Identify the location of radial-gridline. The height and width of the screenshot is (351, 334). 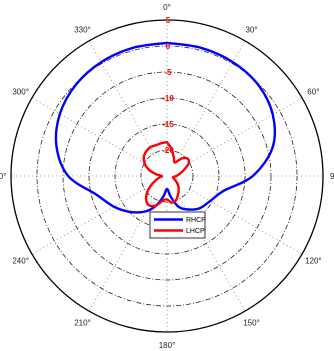
(167, 176).